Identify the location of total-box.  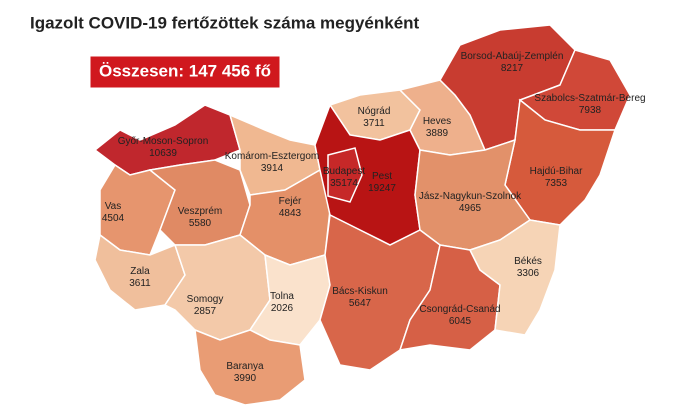
(185, 72).